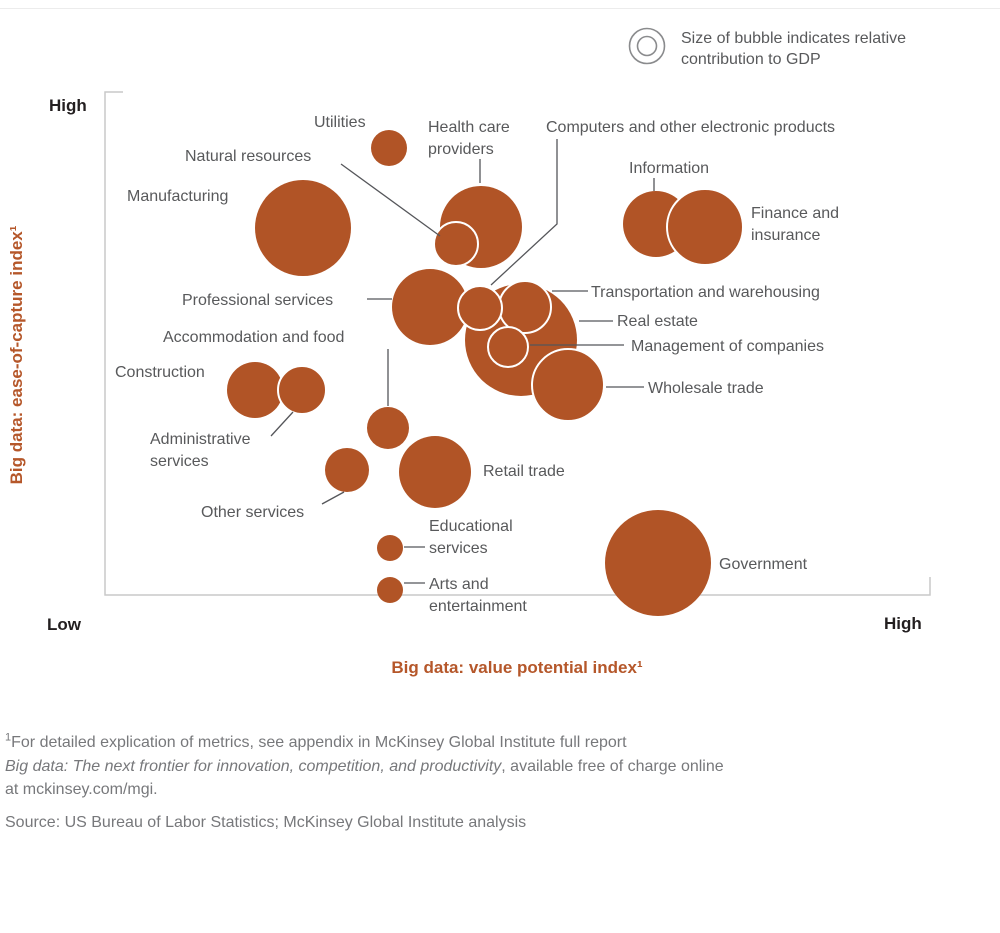  I want to click on bubble-label-educational-services: Educational services, so click(471, 537).